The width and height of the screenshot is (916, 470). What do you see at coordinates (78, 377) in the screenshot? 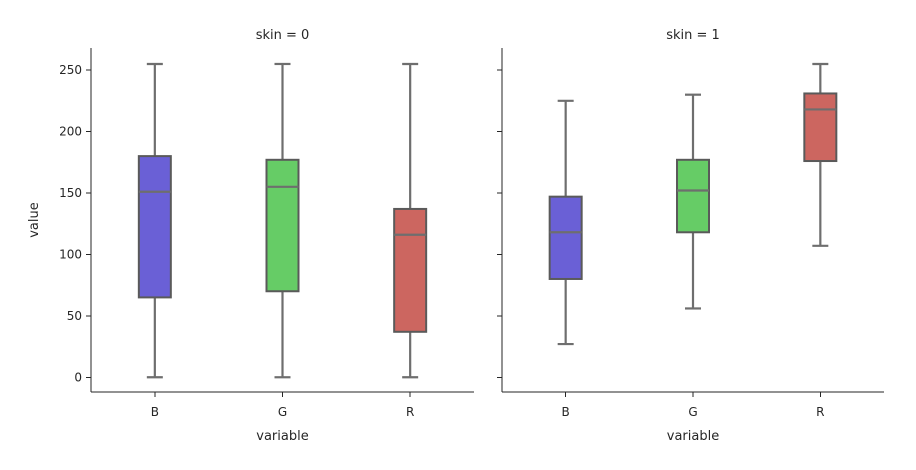
I see `y-tick-label: 0` at bounding box center [78, 377].